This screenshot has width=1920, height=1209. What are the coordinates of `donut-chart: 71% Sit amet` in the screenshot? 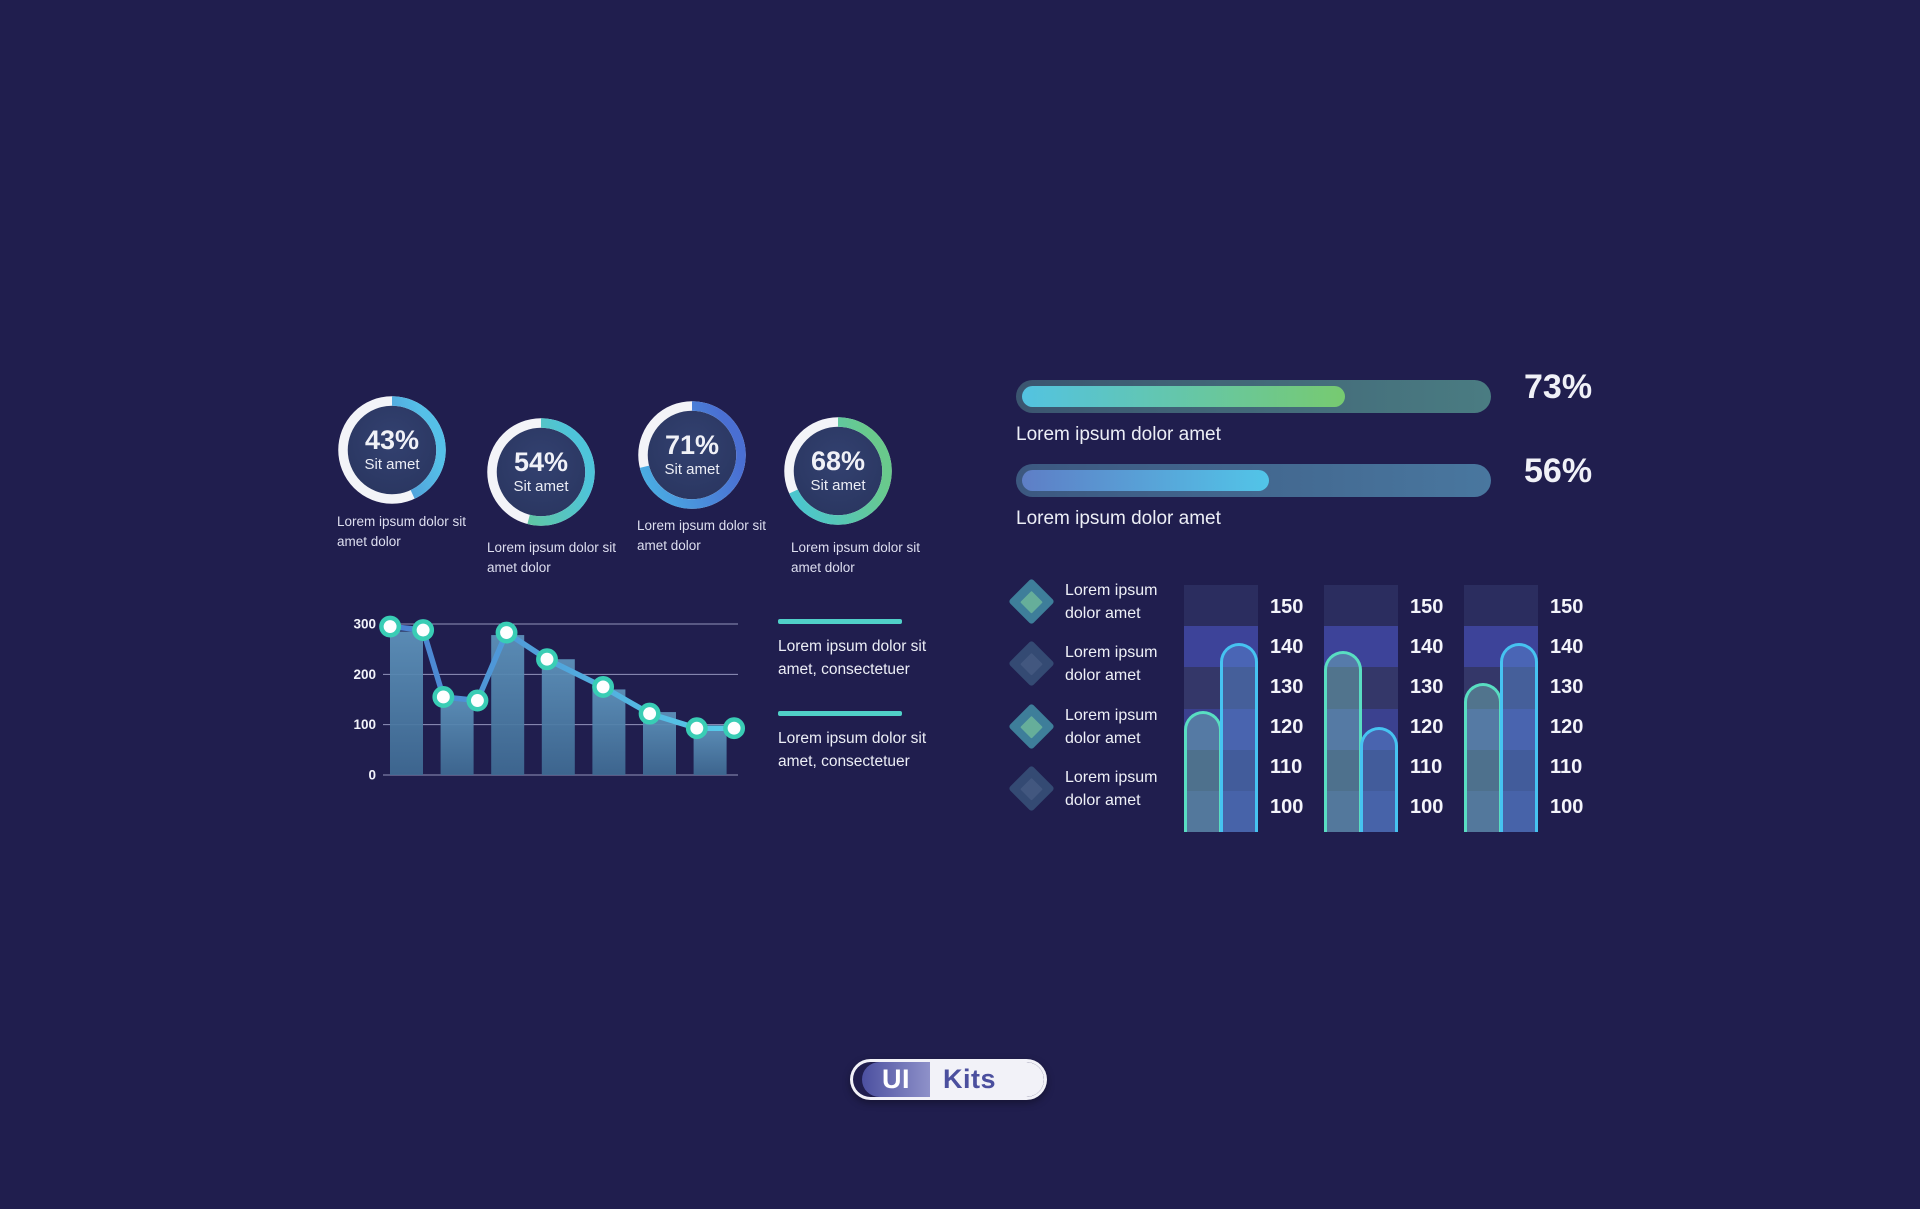 It's located at (692, 455).